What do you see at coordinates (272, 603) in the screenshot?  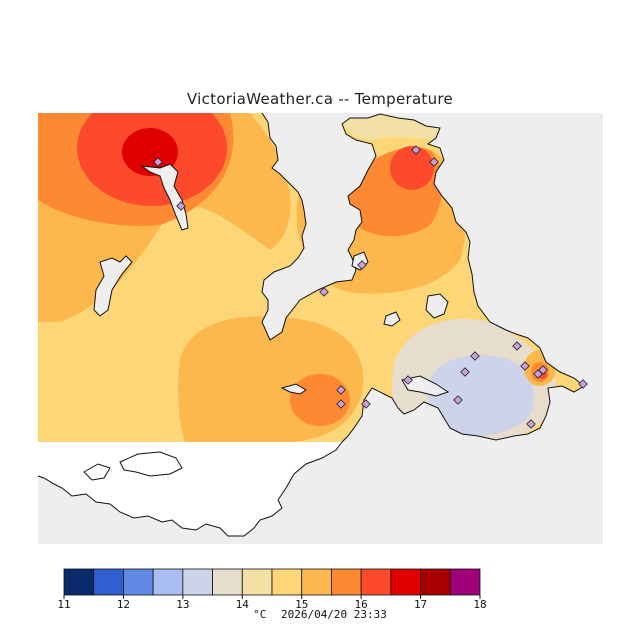 I see `legend-ticks: 11 12 13 14 15 16 17 18` at bounding box center [272, 603].